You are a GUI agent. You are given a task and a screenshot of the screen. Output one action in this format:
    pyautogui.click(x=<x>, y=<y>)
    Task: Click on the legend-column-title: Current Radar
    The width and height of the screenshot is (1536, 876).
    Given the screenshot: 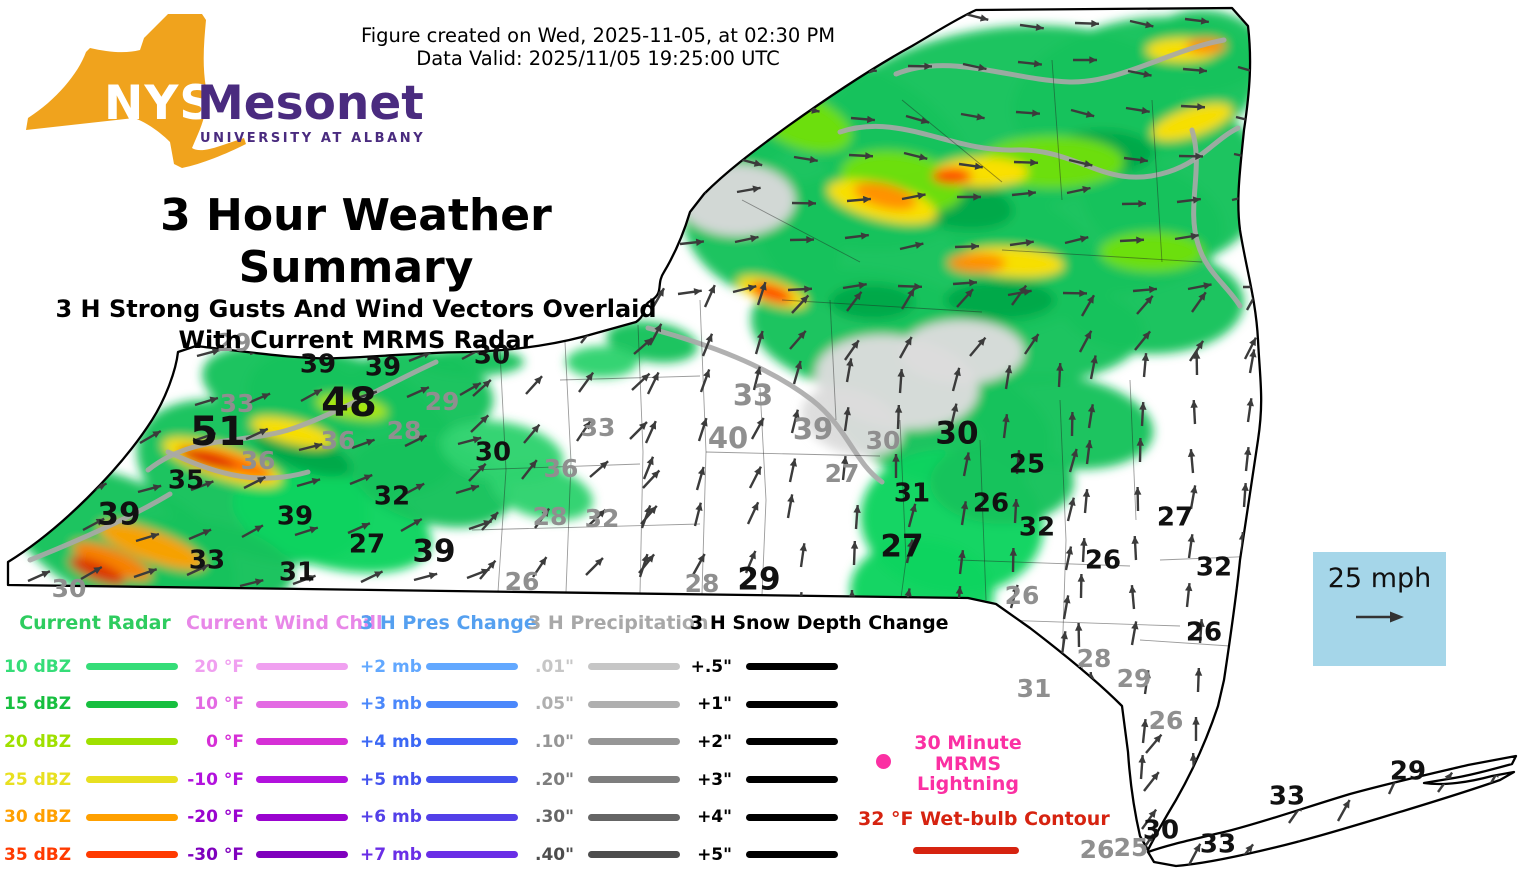 What is the action you would take?
    pyautogui.click(x=95, y=623)
    